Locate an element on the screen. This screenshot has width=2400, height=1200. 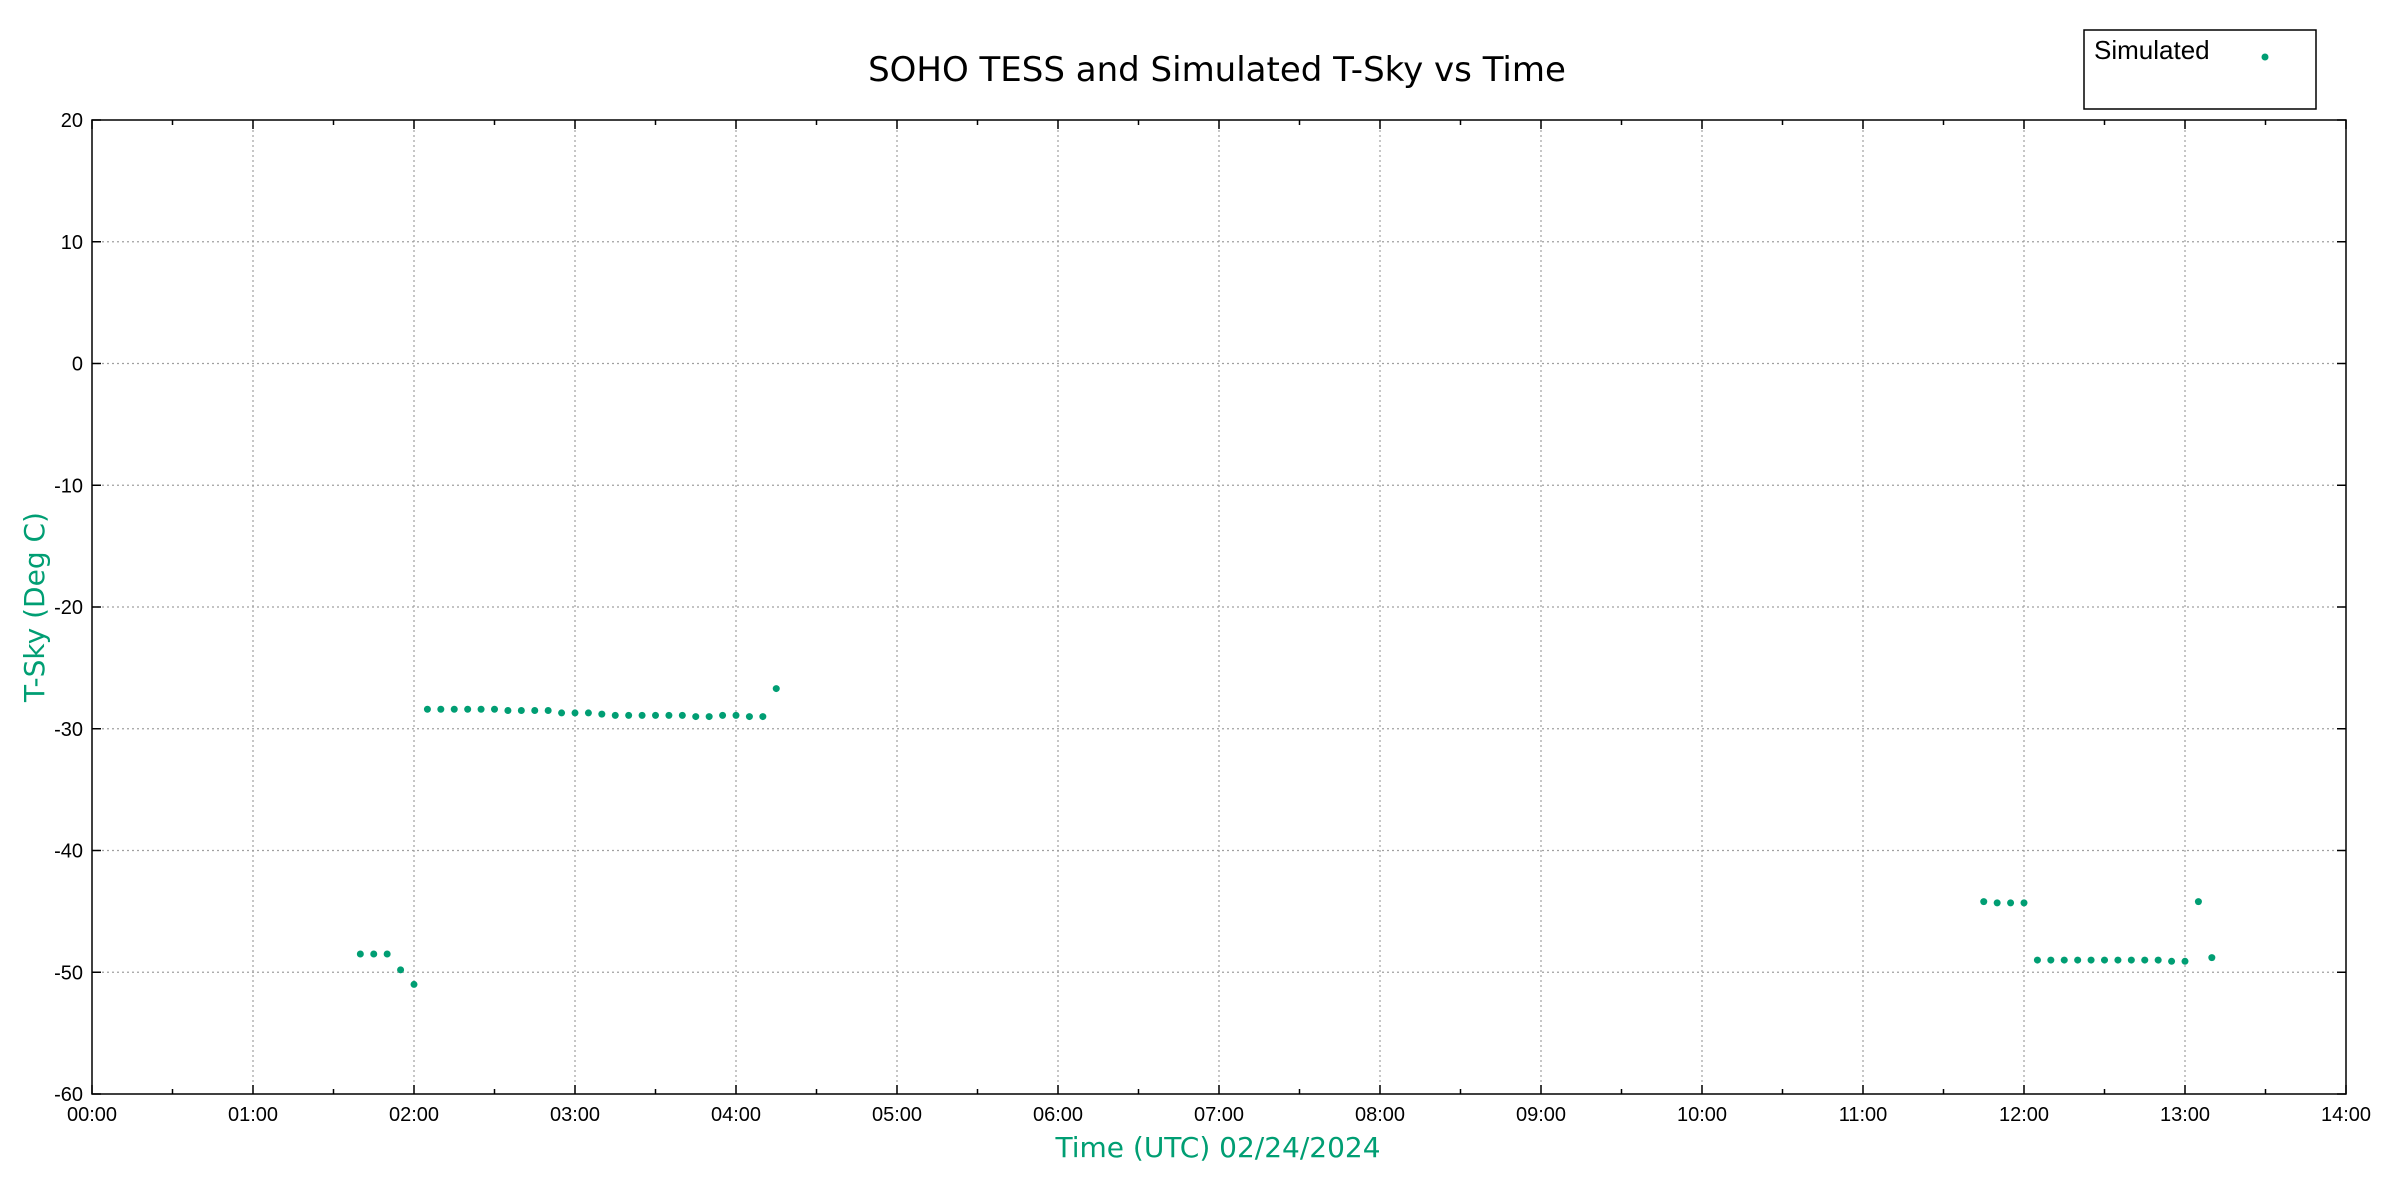
x-tick-label: 12:00 is located at coordinates (2024, 1115).